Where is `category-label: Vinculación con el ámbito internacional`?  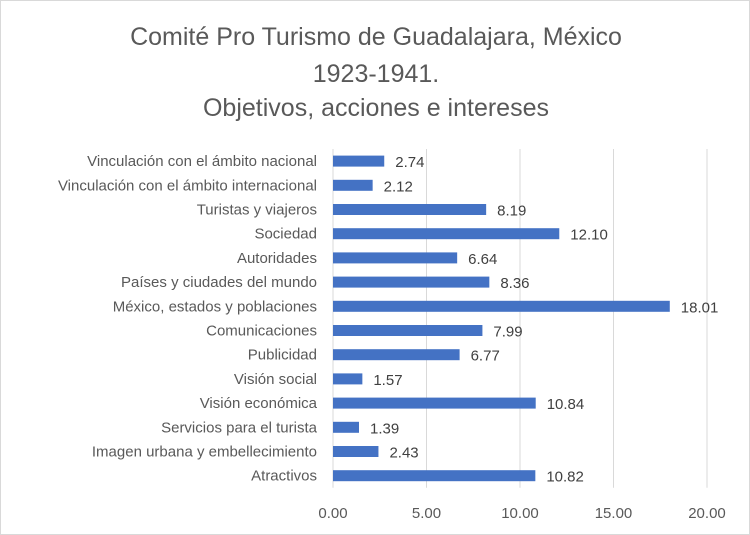
category-label: Vinculación con el ámbito internacional is located at coordinates (187, 185).